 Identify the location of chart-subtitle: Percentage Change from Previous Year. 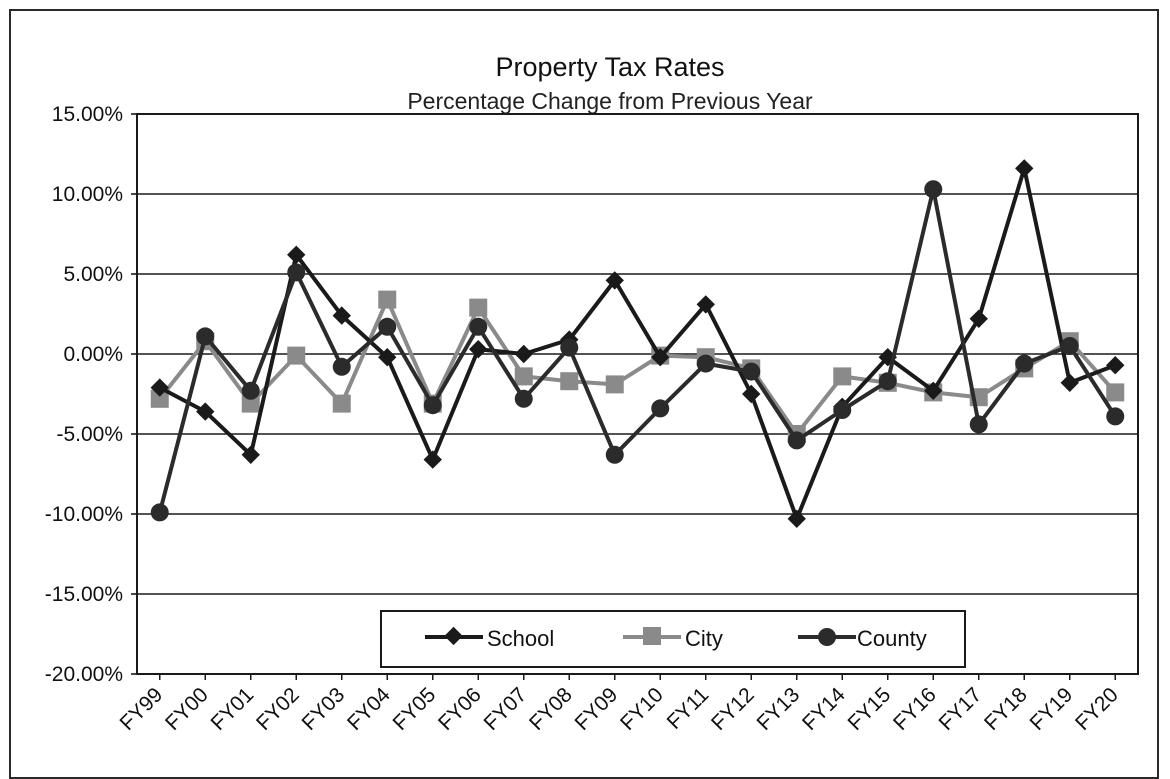
(610, 101).